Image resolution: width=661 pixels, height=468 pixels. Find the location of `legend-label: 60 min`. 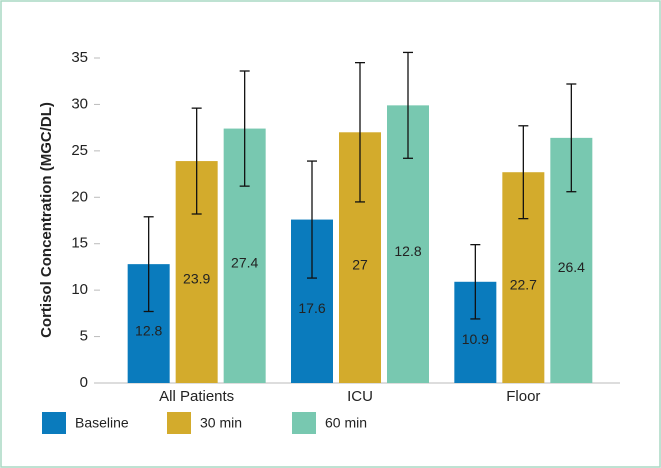

legend-label: 60 min is located at coordinates (346, 423).